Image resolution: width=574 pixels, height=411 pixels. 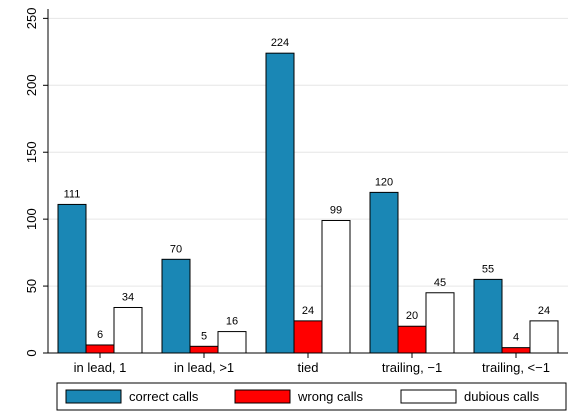 What do you see at coordinates (31, 85) in the screenshot?
I see `y-tick-label: 200` at bounding box center [31, 85].